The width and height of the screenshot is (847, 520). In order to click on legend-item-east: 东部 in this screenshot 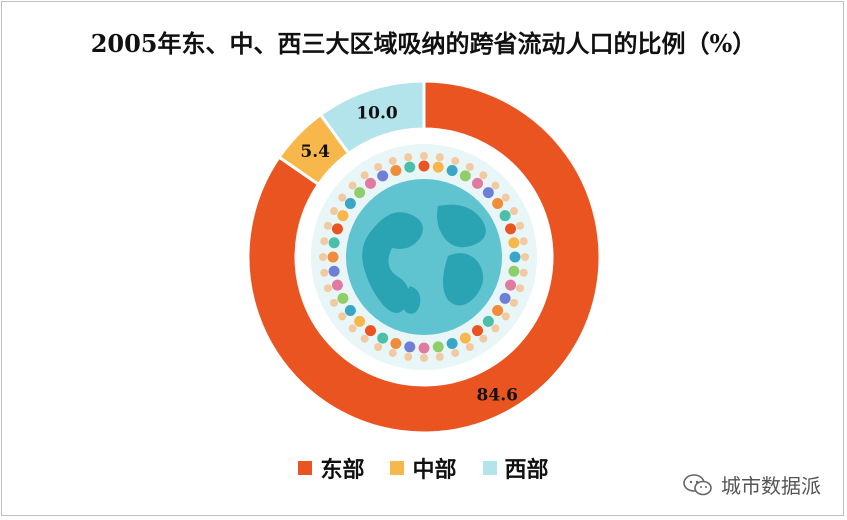, I will do `click(331, 468)`.